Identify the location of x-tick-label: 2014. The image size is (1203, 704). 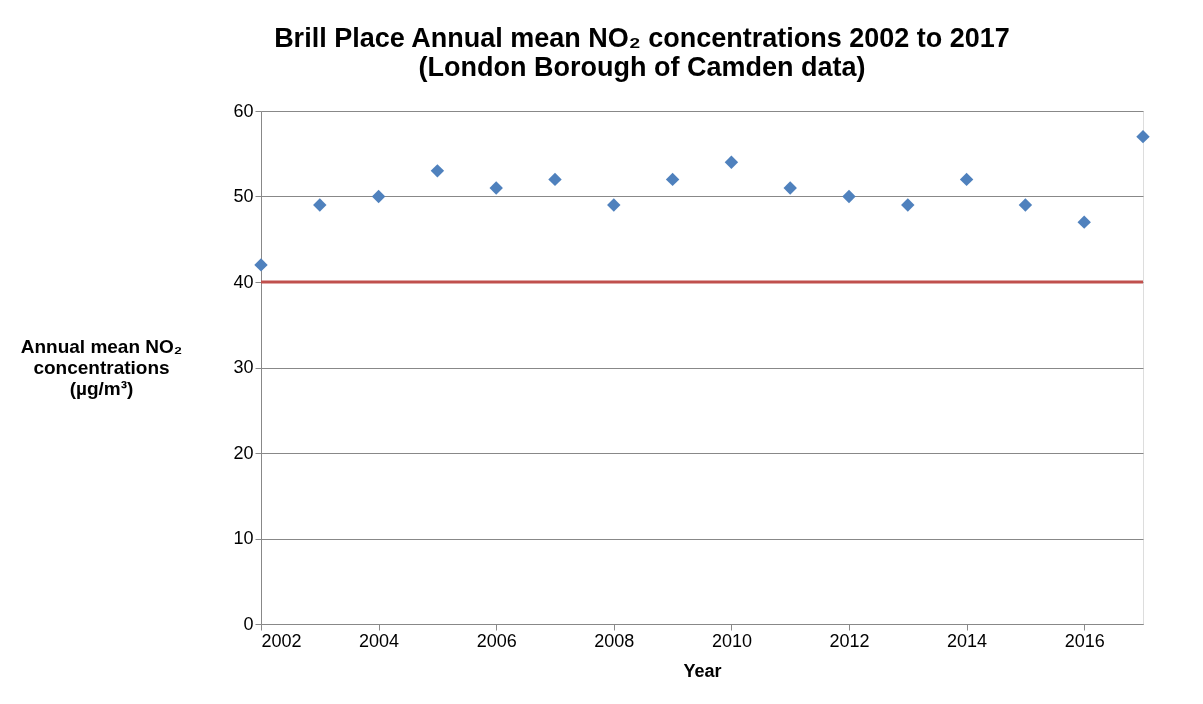
(967, 640).